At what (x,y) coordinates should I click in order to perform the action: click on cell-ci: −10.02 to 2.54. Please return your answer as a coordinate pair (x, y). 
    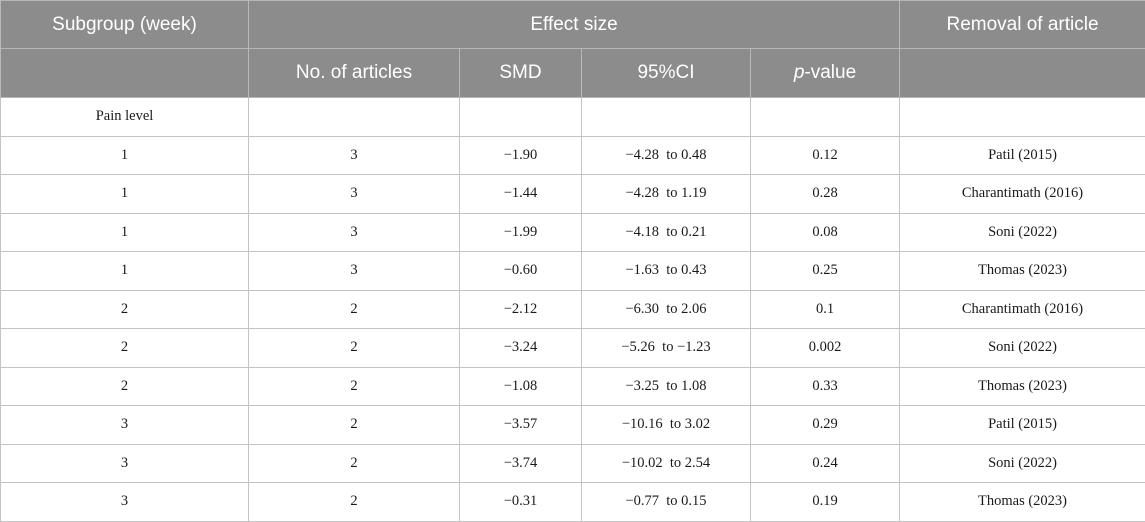
    Looking at the image, I should click on (666, 463).